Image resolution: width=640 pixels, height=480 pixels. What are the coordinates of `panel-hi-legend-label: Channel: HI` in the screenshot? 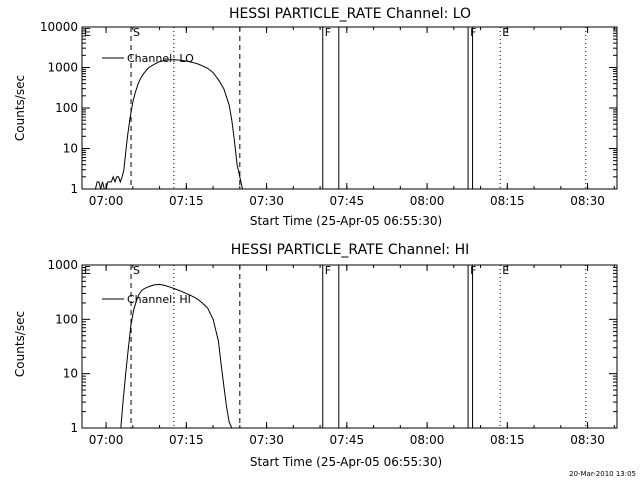 It's located at (159, 299).